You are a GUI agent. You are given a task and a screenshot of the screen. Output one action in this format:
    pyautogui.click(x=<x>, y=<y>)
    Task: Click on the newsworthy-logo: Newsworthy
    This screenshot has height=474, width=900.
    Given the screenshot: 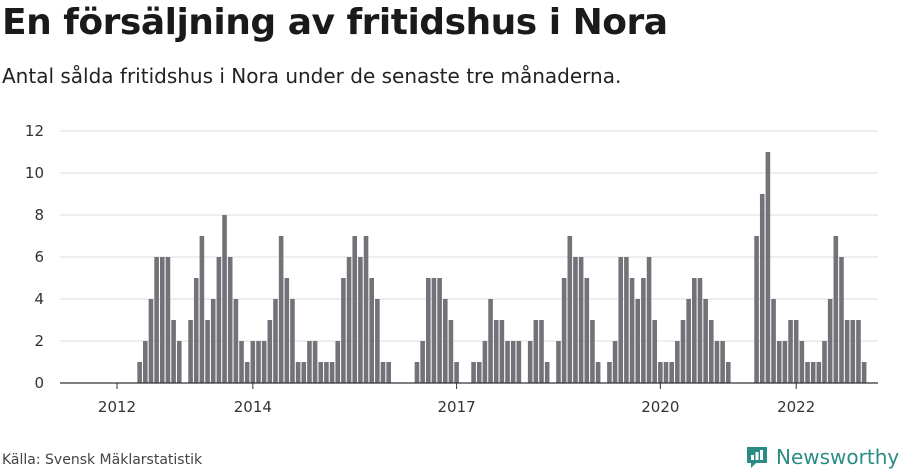 What is the action you would take?
    pyautogui.click(x=821, y=457)
    